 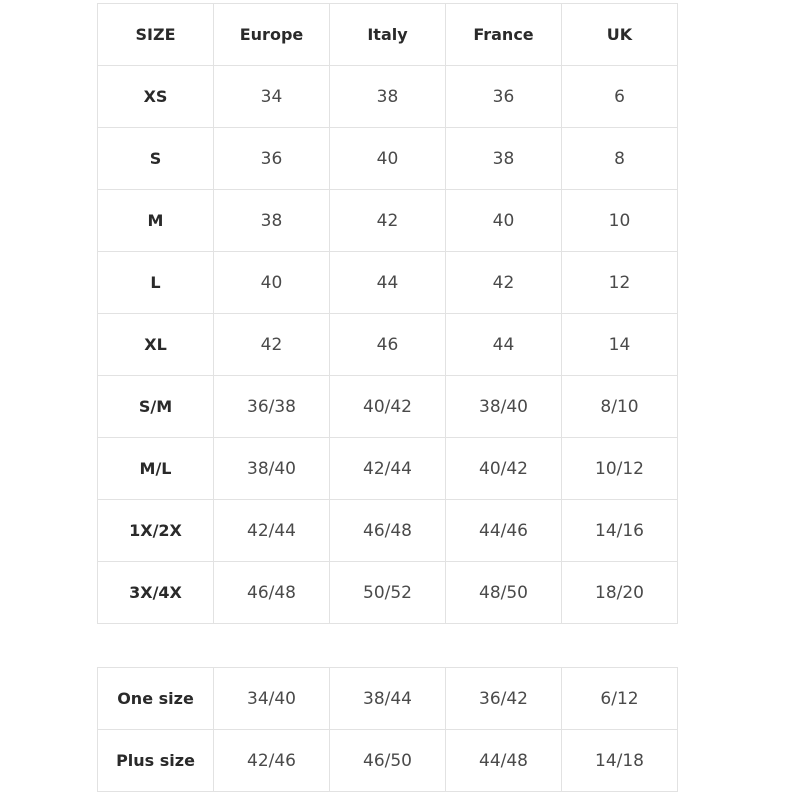 I want to click on size-label-cell: XS, so click(x=155, y=96).